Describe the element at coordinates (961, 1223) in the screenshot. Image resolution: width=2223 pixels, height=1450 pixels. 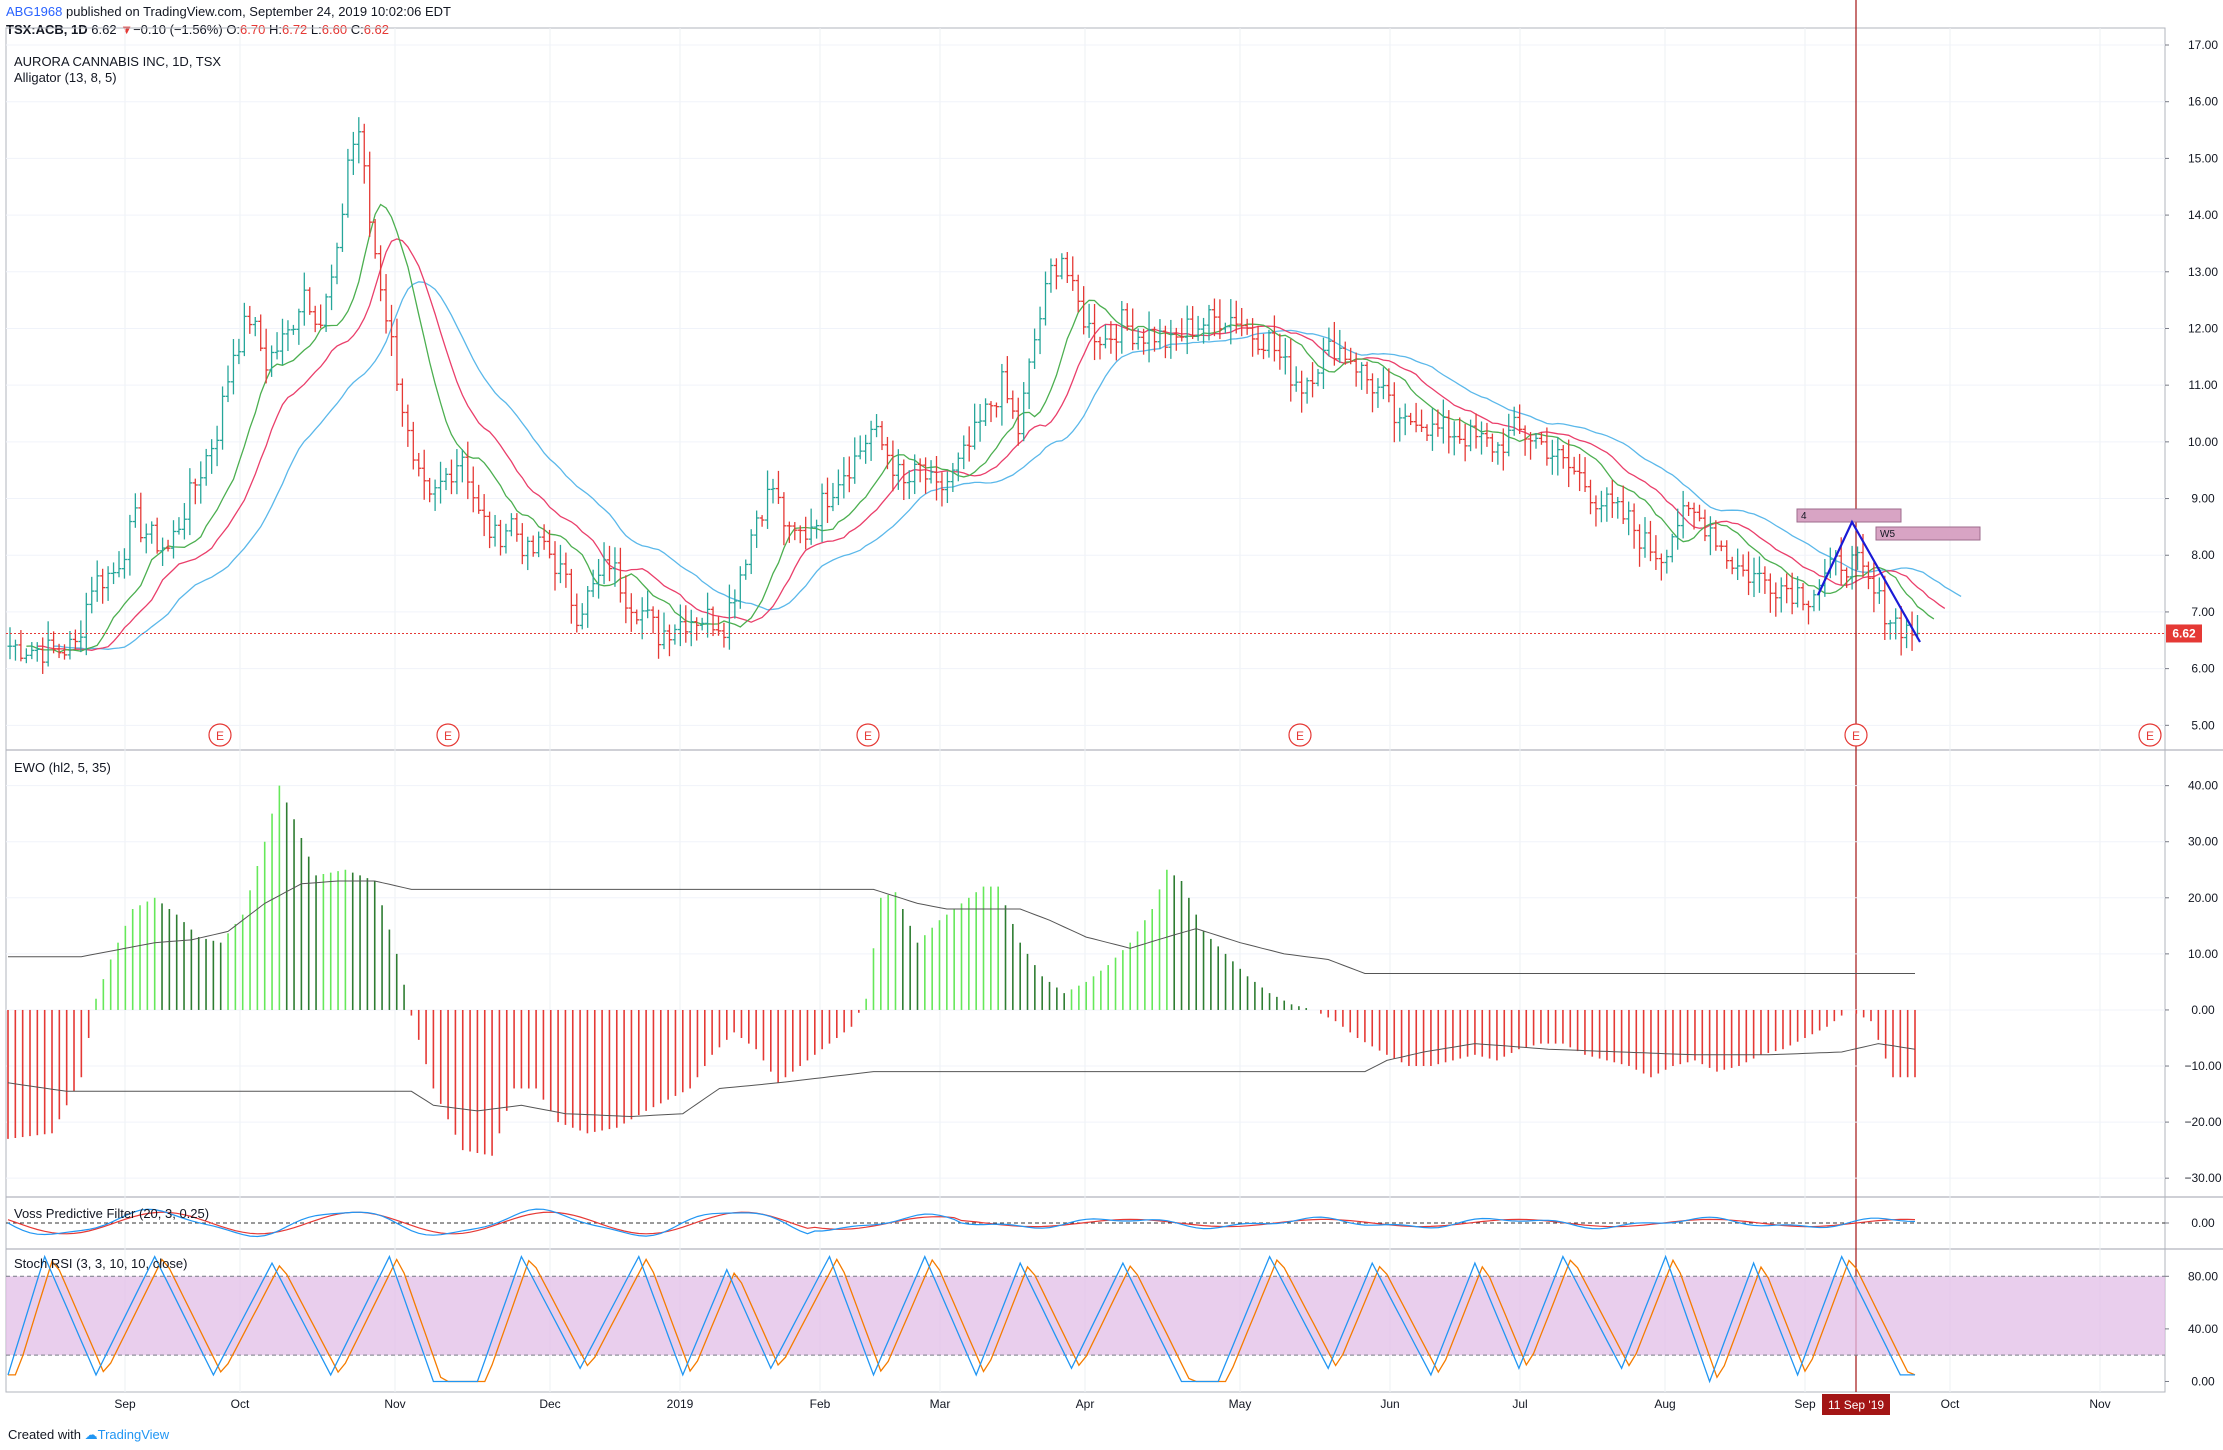
I see `voss-predict-line` at that location.